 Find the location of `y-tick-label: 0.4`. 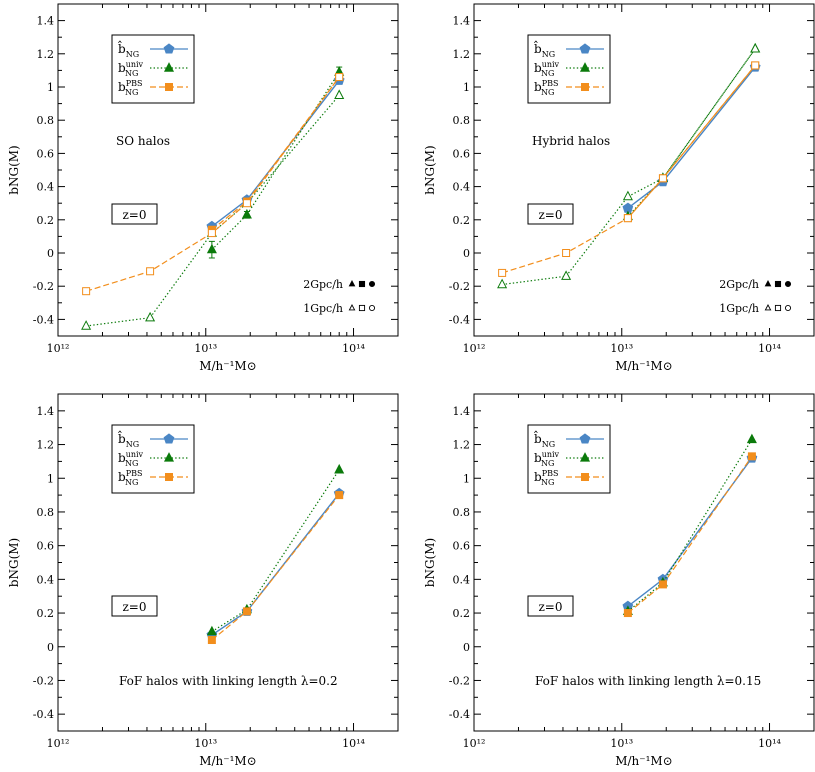

y-tick-label: 0.4 is located at coordinates (46, 187).